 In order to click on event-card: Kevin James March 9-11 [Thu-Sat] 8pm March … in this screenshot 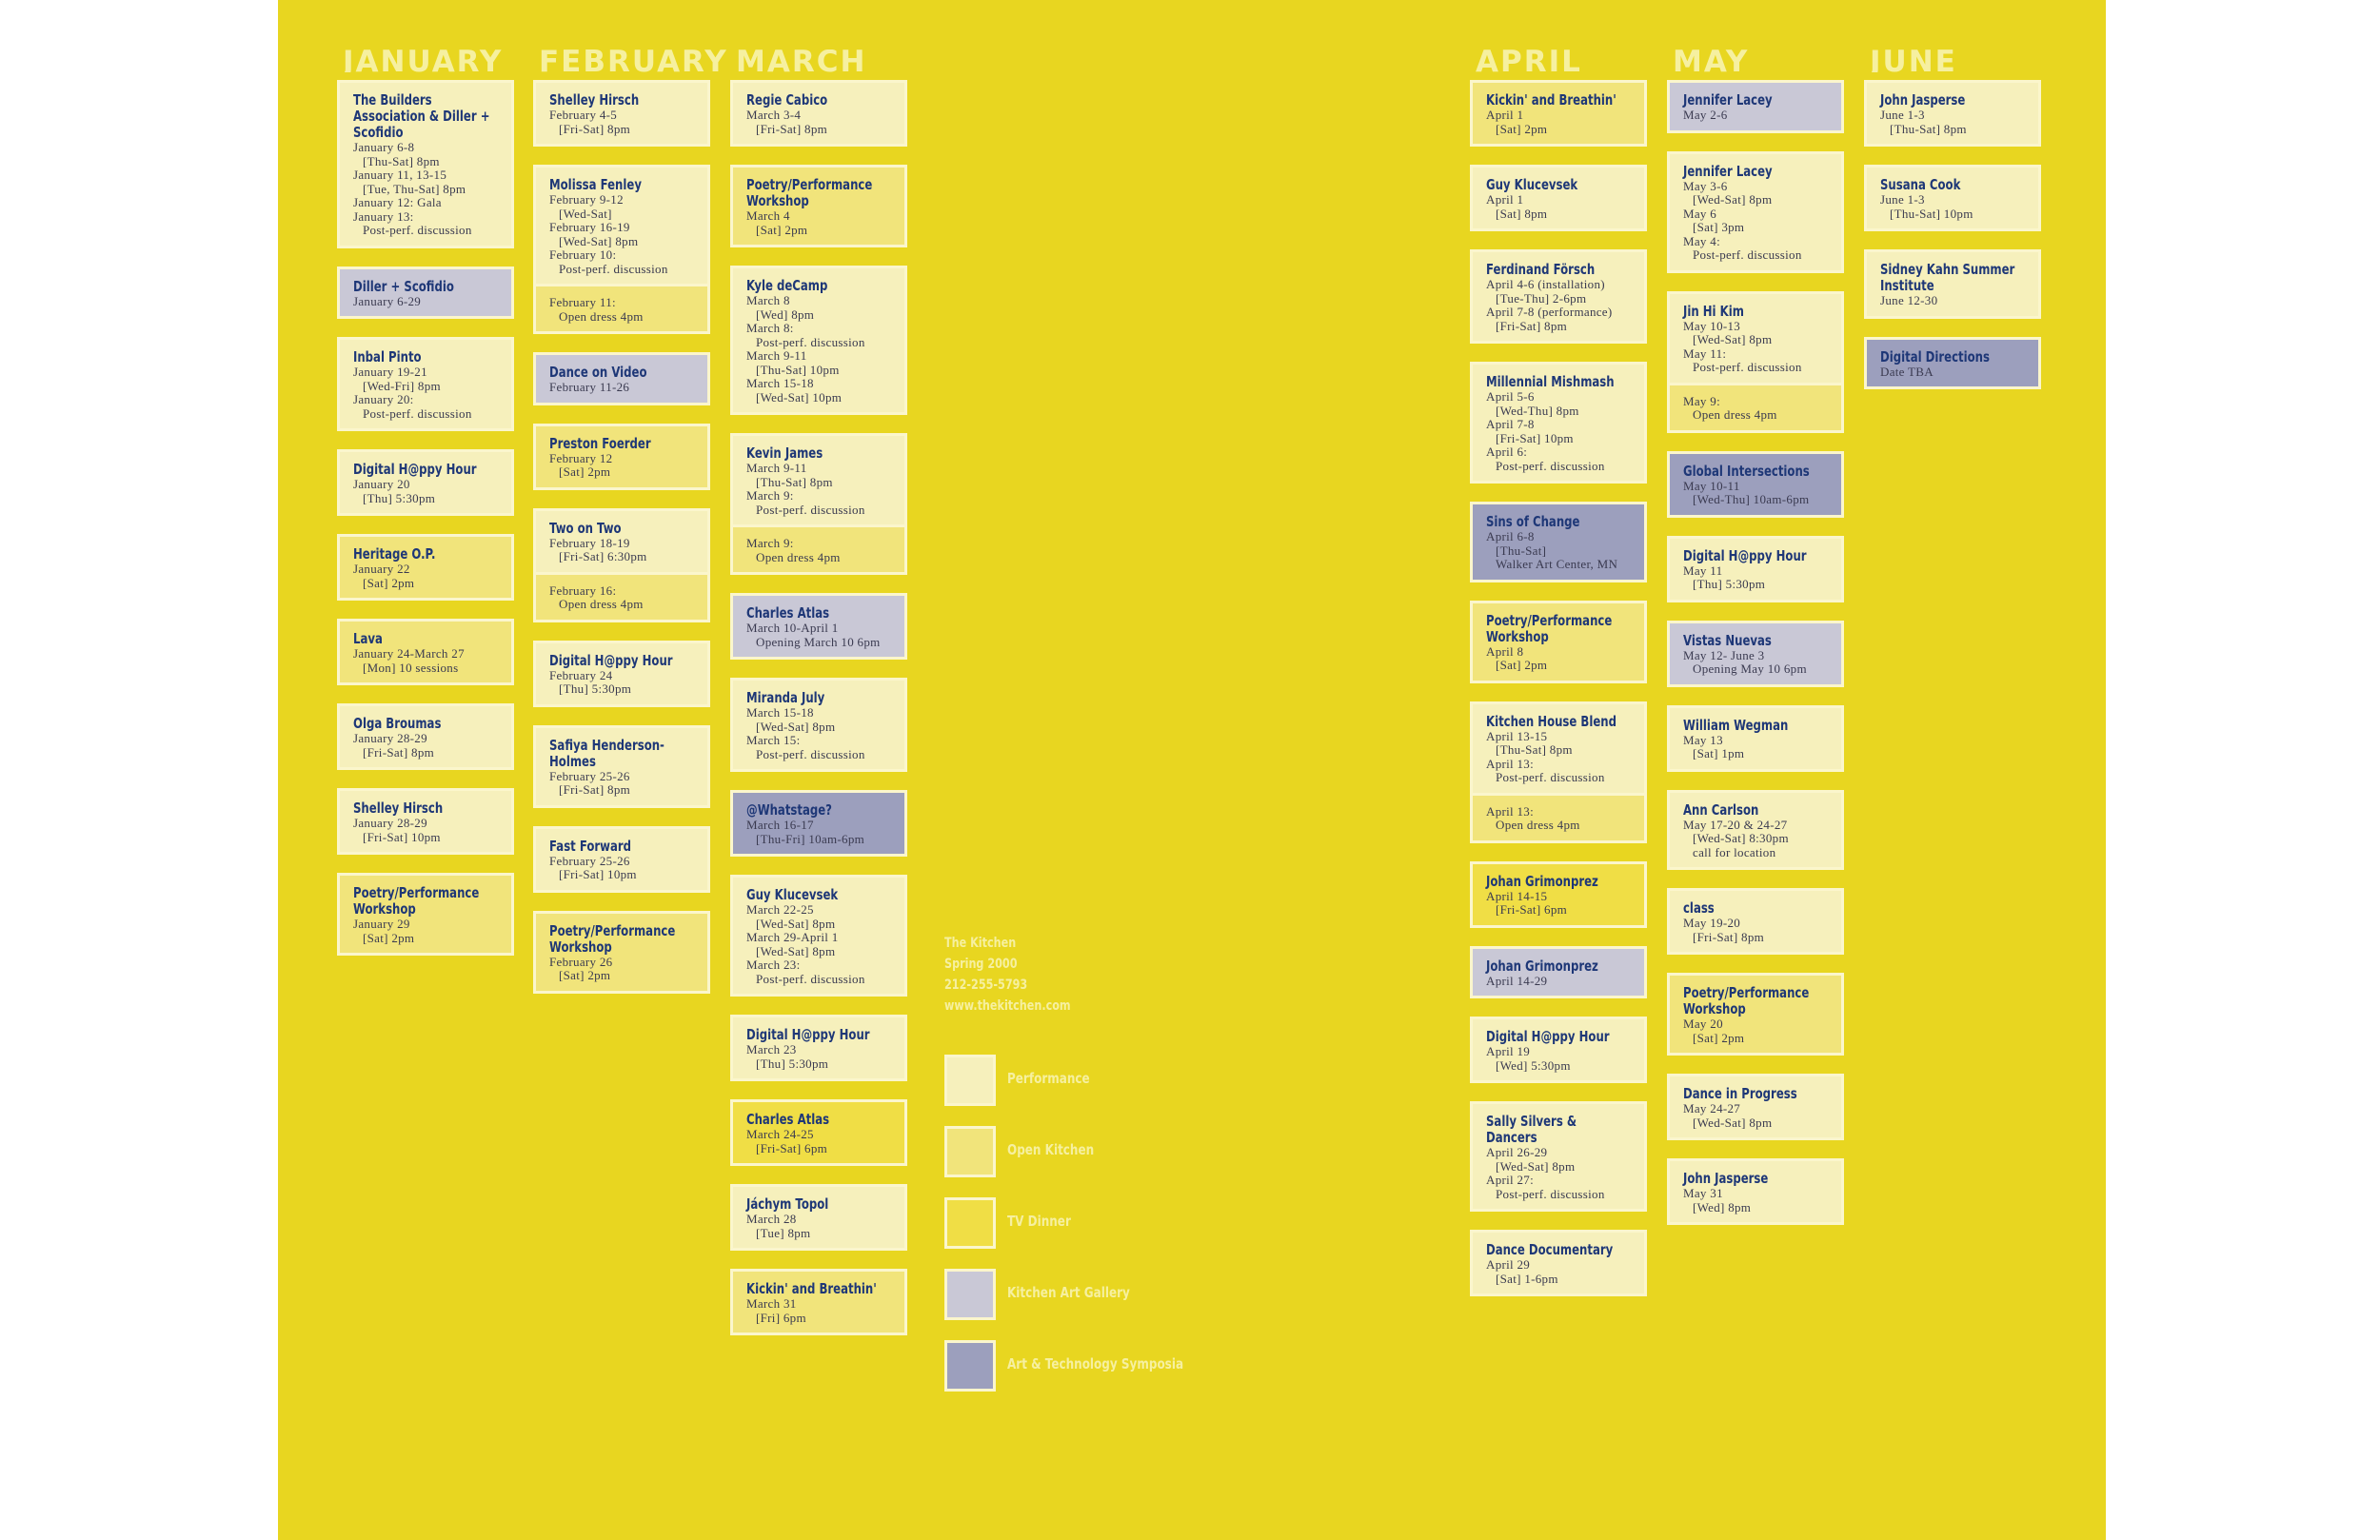, I will do `click(818, 504)`.